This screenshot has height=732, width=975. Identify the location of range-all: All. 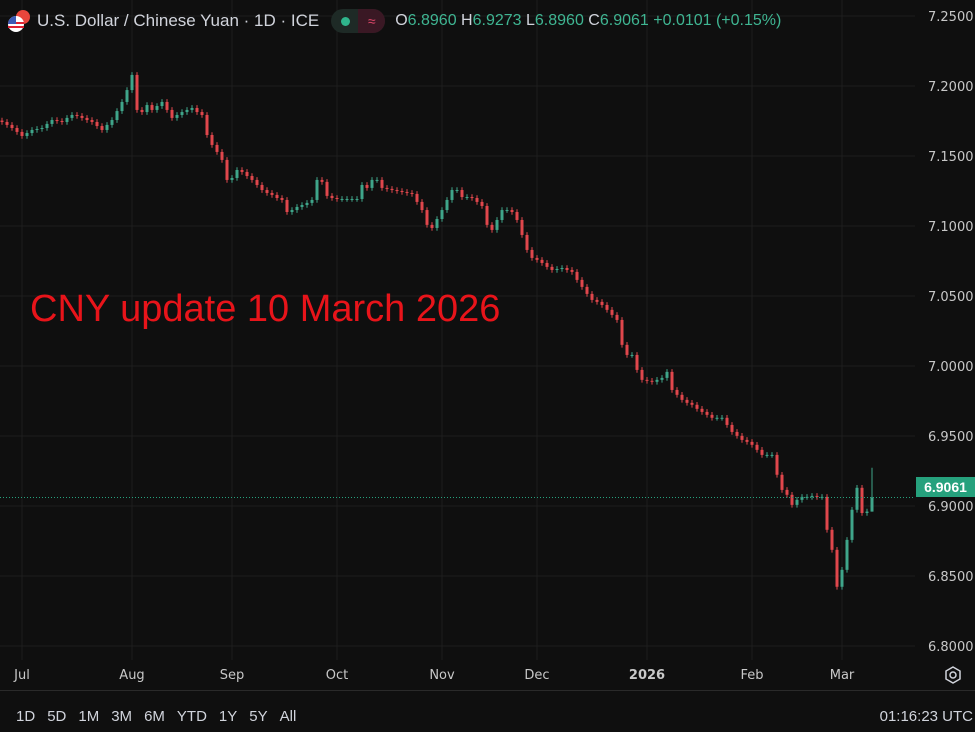
(288, 716).